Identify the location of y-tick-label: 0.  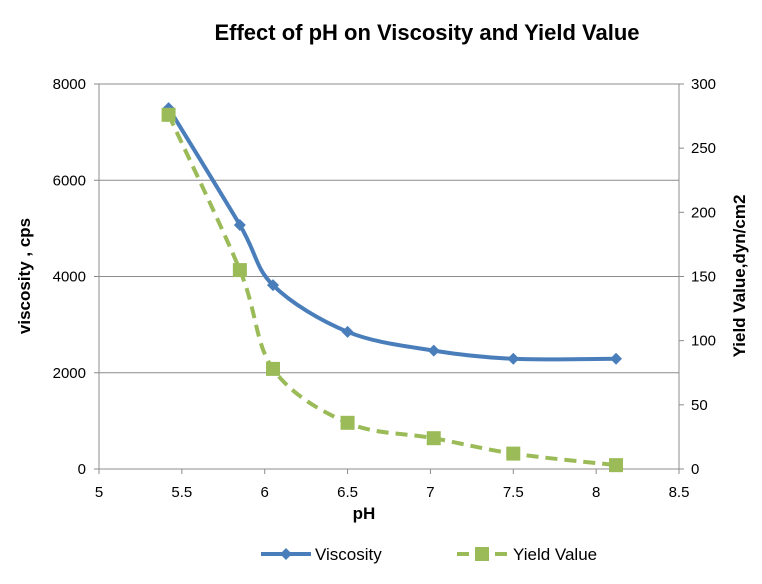
(82, 469).